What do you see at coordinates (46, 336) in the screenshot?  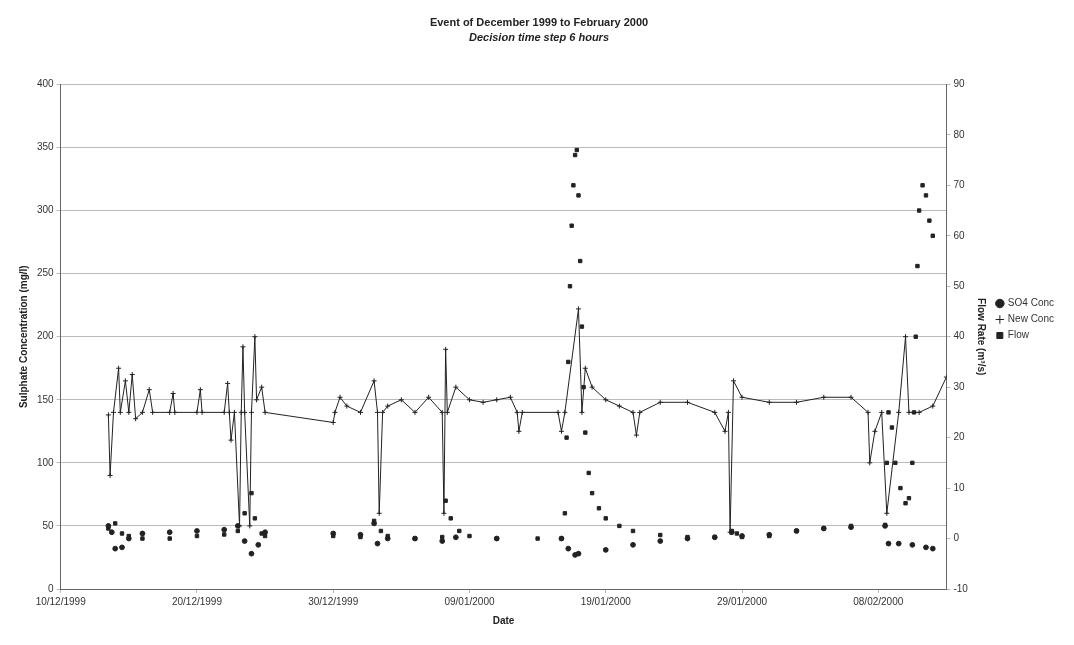 I see `y-tick-label: 200` at bounding box center [46, 336].